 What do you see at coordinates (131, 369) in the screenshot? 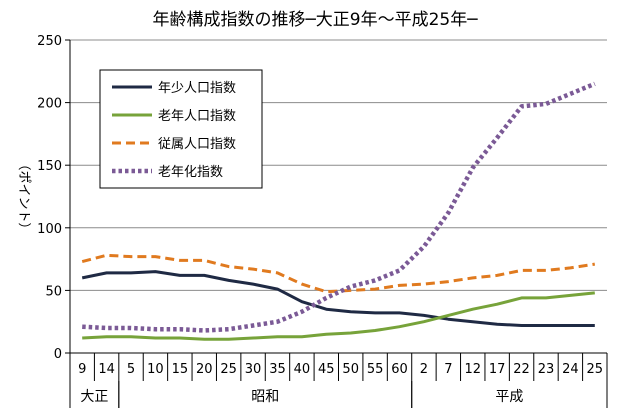
I see `x-tick-label: 5` at bounding box center [131, 369].